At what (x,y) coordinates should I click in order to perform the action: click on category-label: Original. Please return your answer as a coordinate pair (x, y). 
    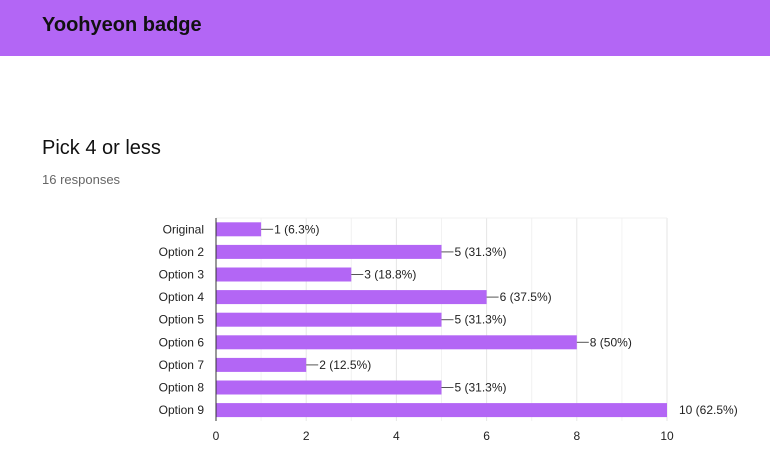
    Looking at the image, I should click on (183, 229).